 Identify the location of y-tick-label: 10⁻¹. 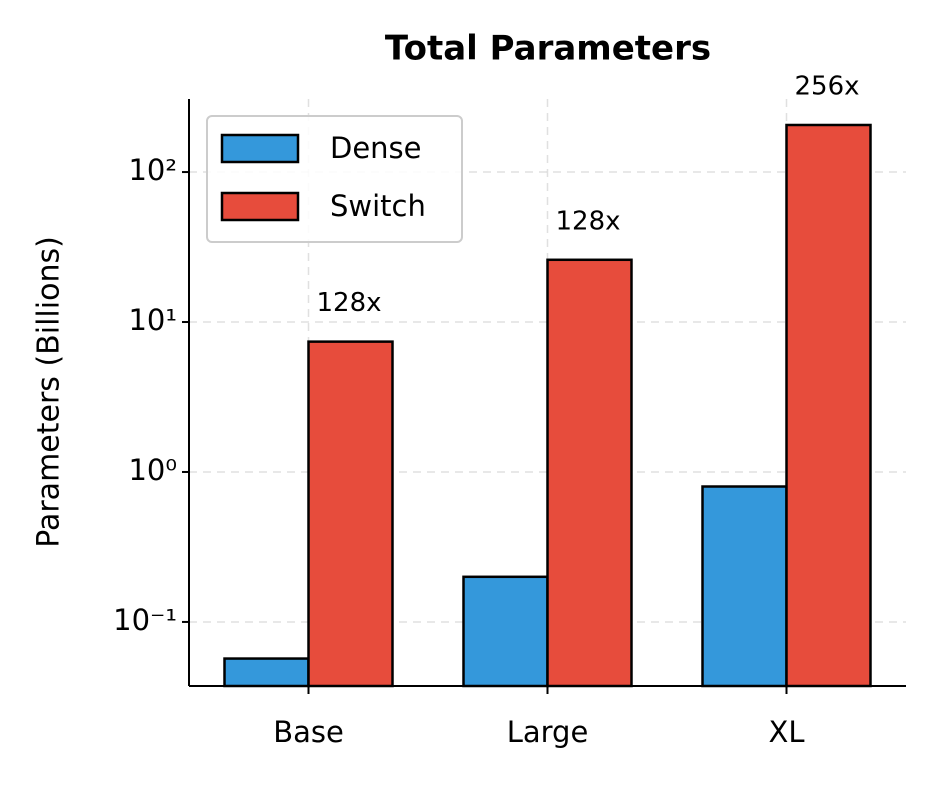
(145, 620).